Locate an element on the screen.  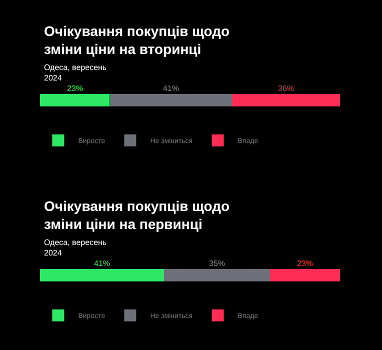
chart-title: Очікування покупців щодо зміни ціни на первинці is located at coordinates (137, 215).